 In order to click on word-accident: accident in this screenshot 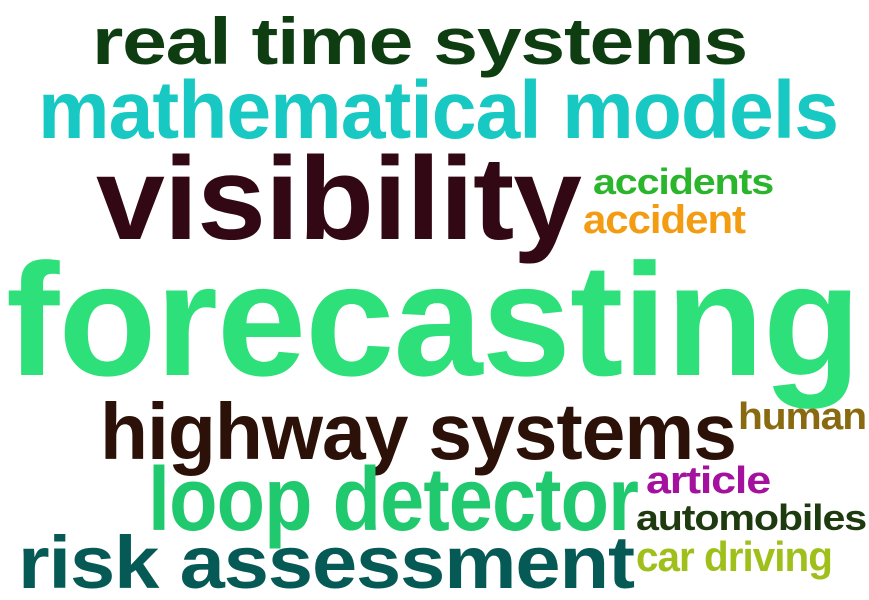, I will do `click(664, 220)`.